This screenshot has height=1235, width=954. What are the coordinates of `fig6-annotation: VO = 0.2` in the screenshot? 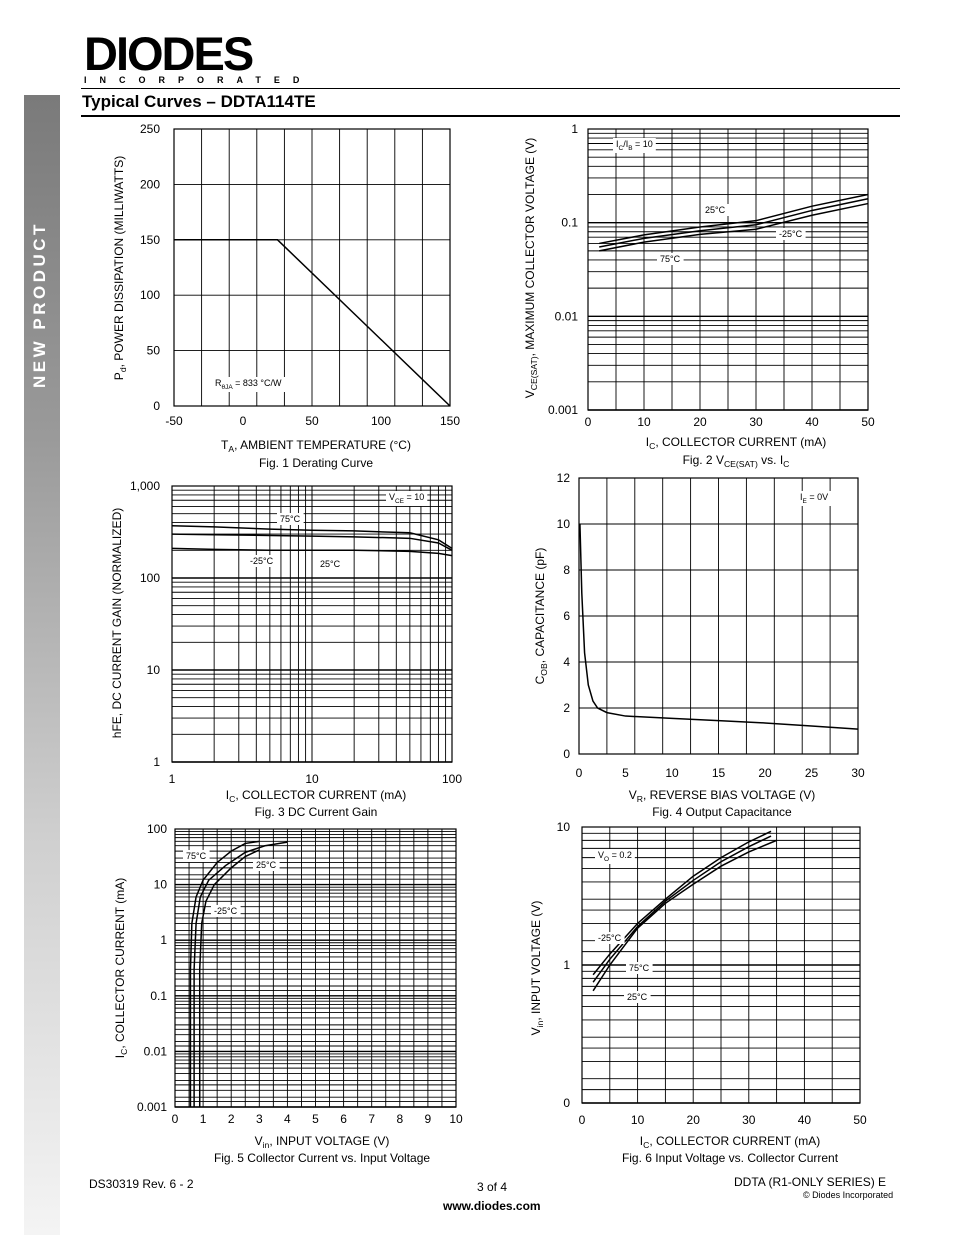 It's located at (615, 856).